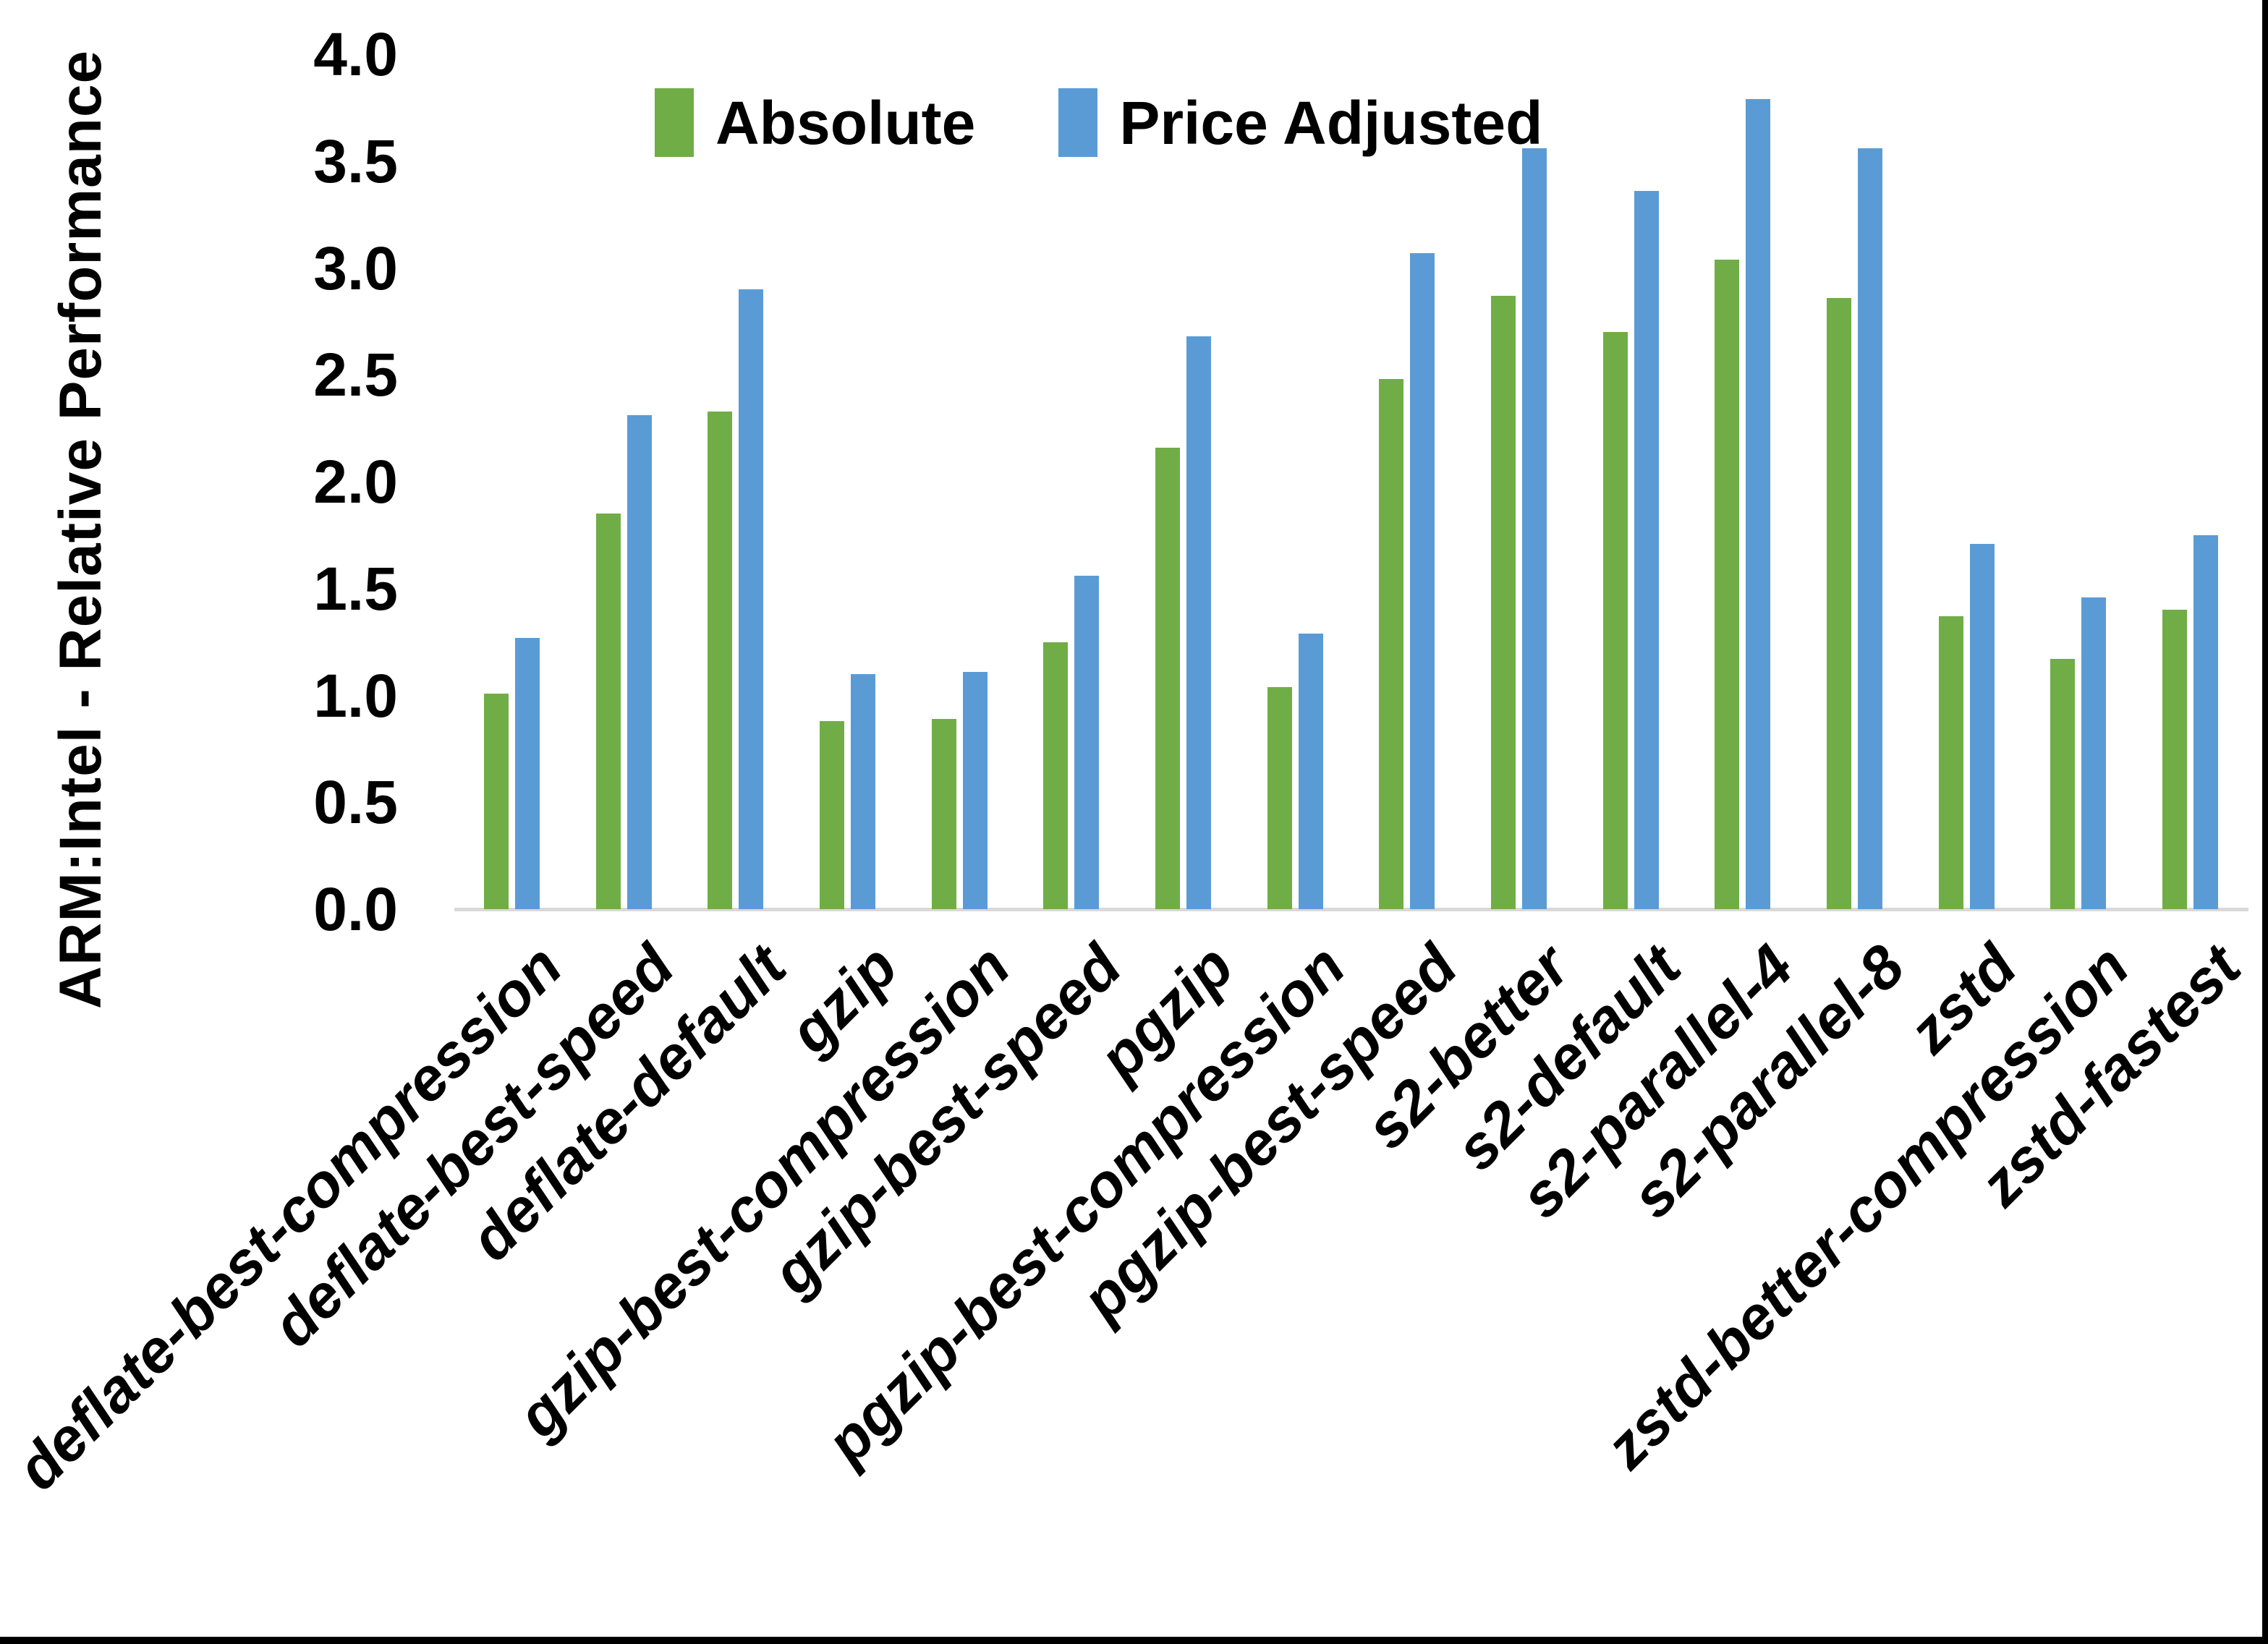  What do you see at coordinates (355, 588) in the screenshot?
I see `y-tick-label: 1.5` at bounding box center [355, 588].